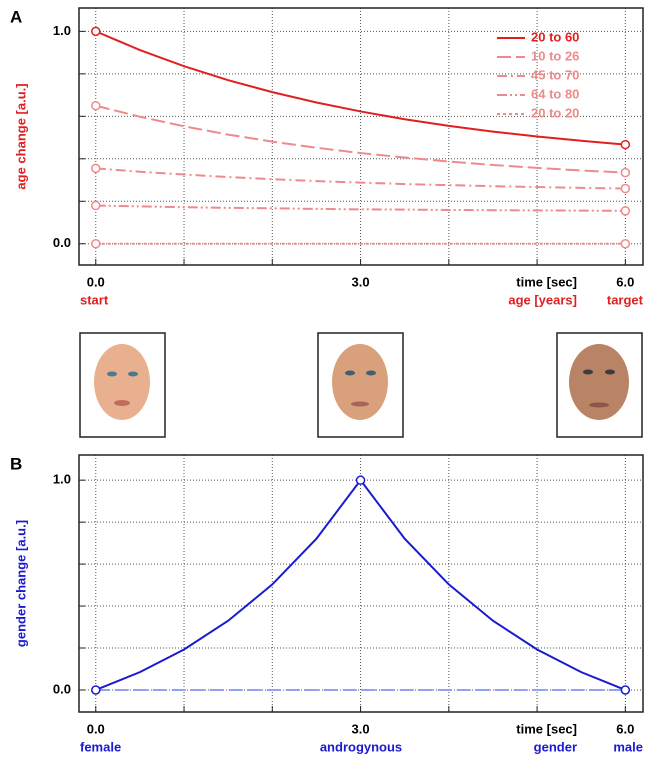 Image resolution: width=647 pixels, height=771 pixels. I want to click on bottom-label: female, so click(100, 746).